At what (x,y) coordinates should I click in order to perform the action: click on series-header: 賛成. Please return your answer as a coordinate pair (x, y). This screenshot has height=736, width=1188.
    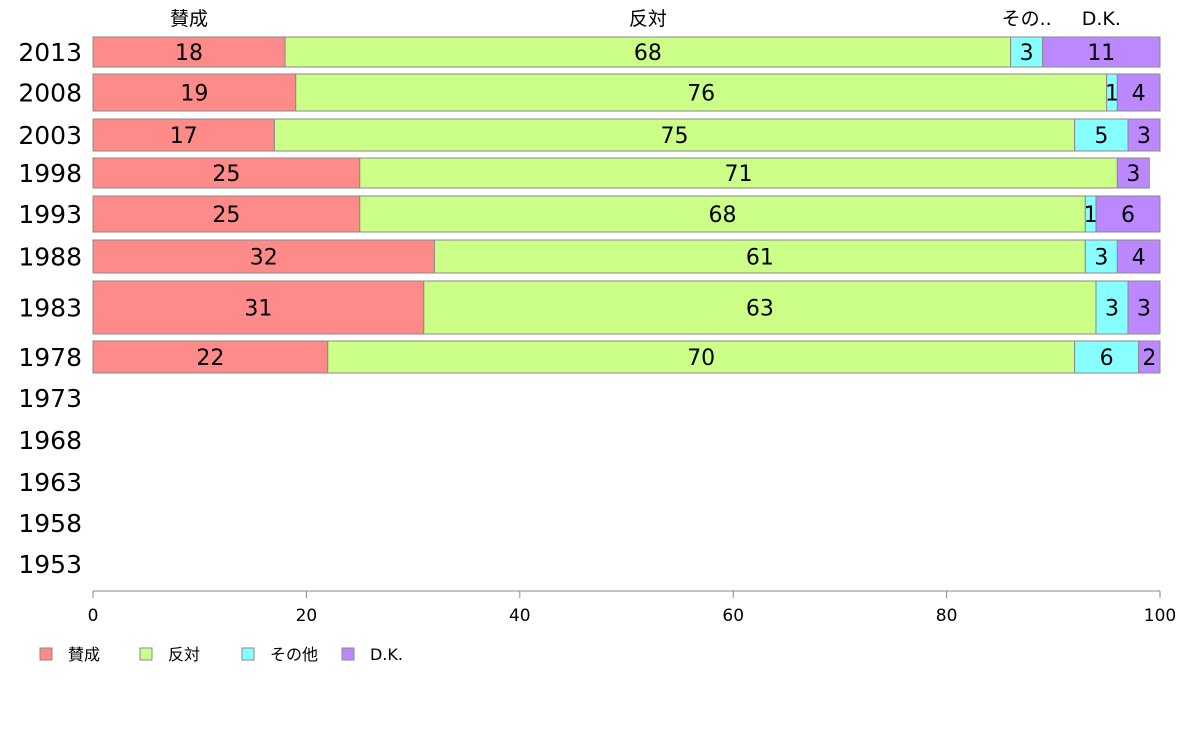
    Looking at the image, I should click on (189, 19).